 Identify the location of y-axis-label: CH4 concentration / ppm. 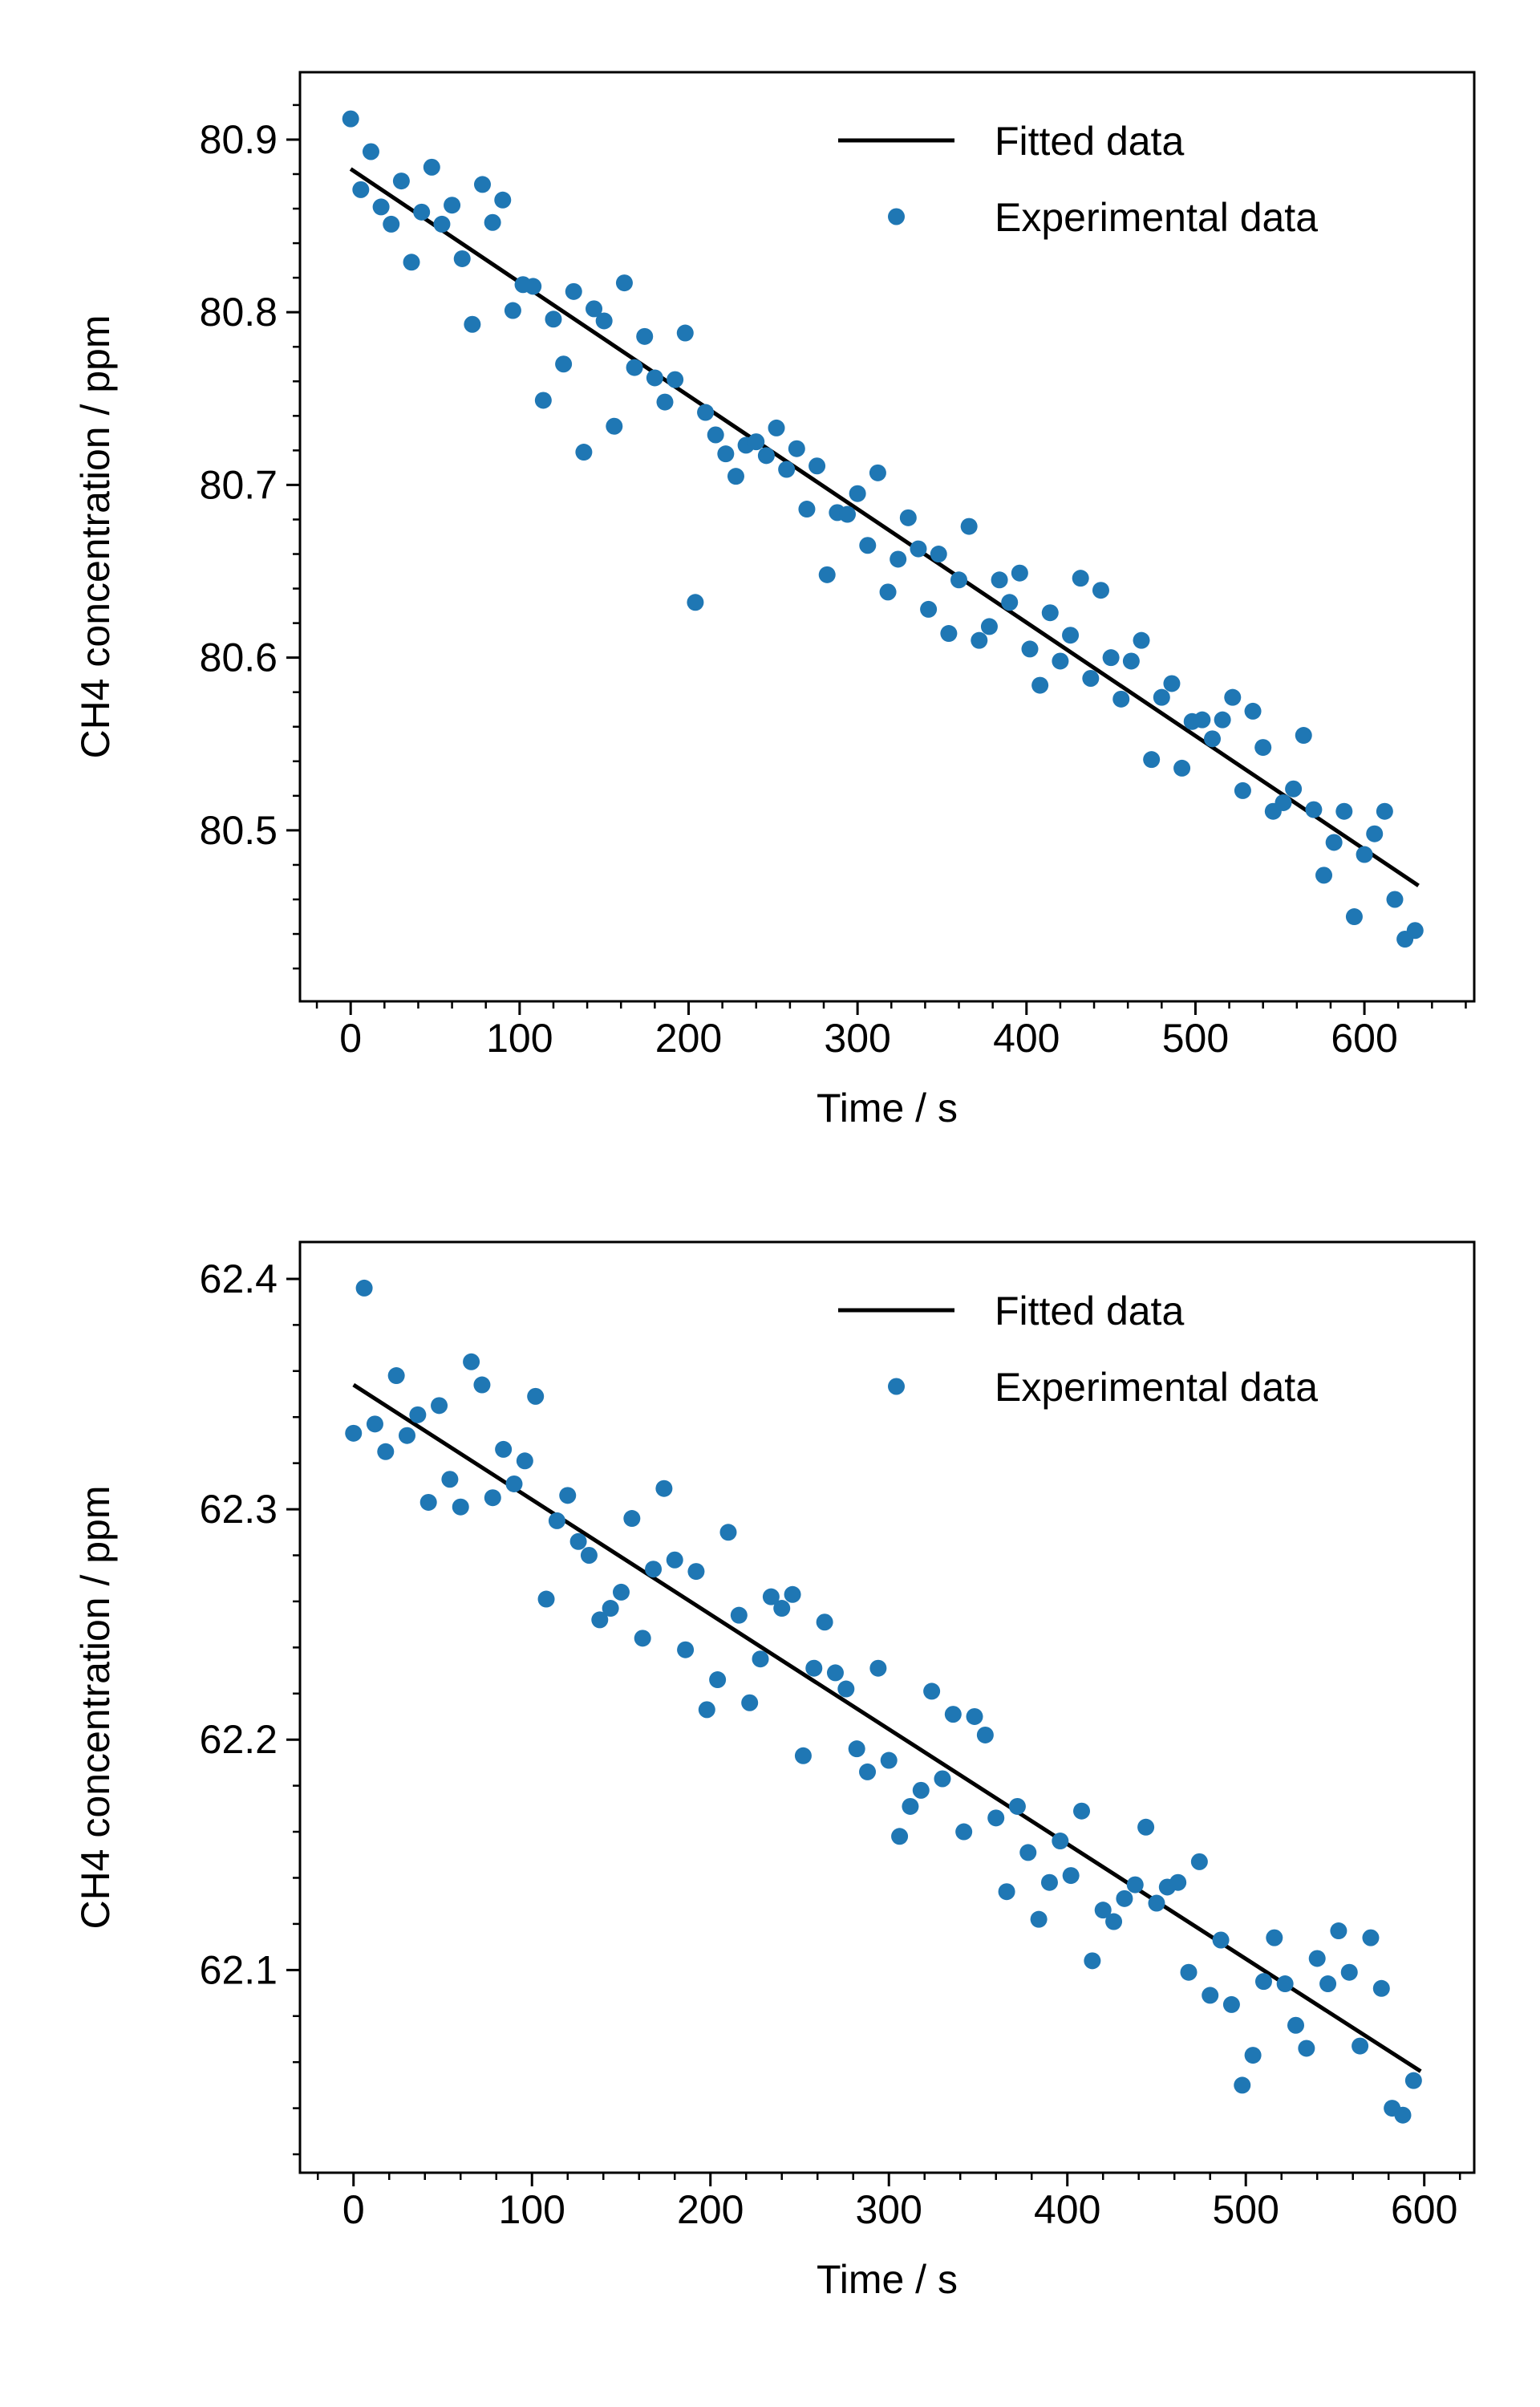
(95, 1707).